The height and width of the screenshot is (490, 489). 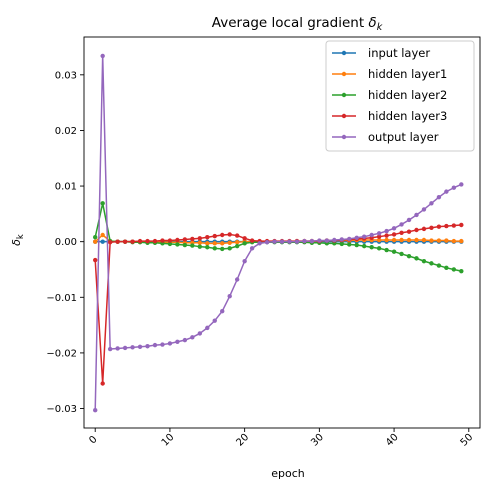 What do you see at coordinates (290, 23) in the screenshot?
I see `chart-title-text: Average local gradient` at bounding box center [290, 23].